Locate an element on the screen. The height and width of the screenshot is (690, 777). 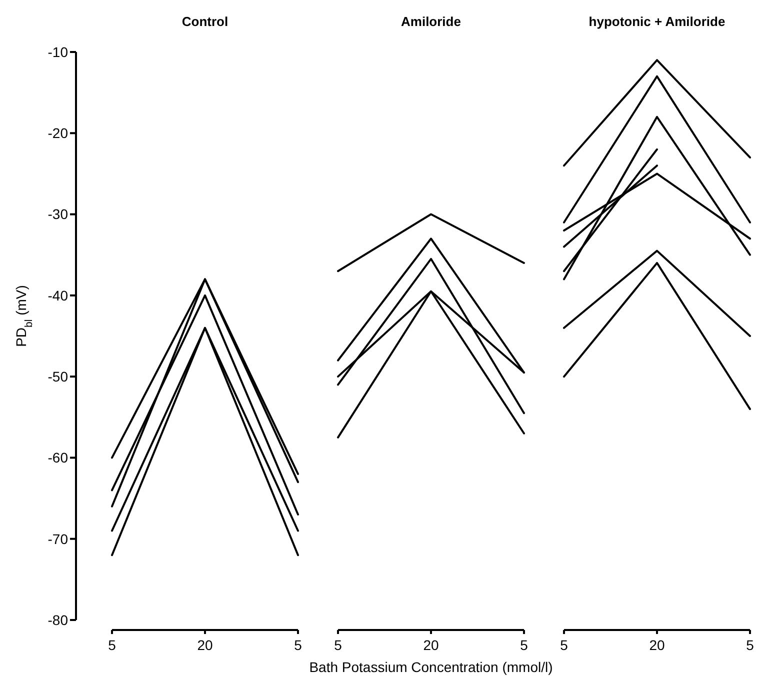
y-tick-label: -70 is located at coordinates (58, 538).